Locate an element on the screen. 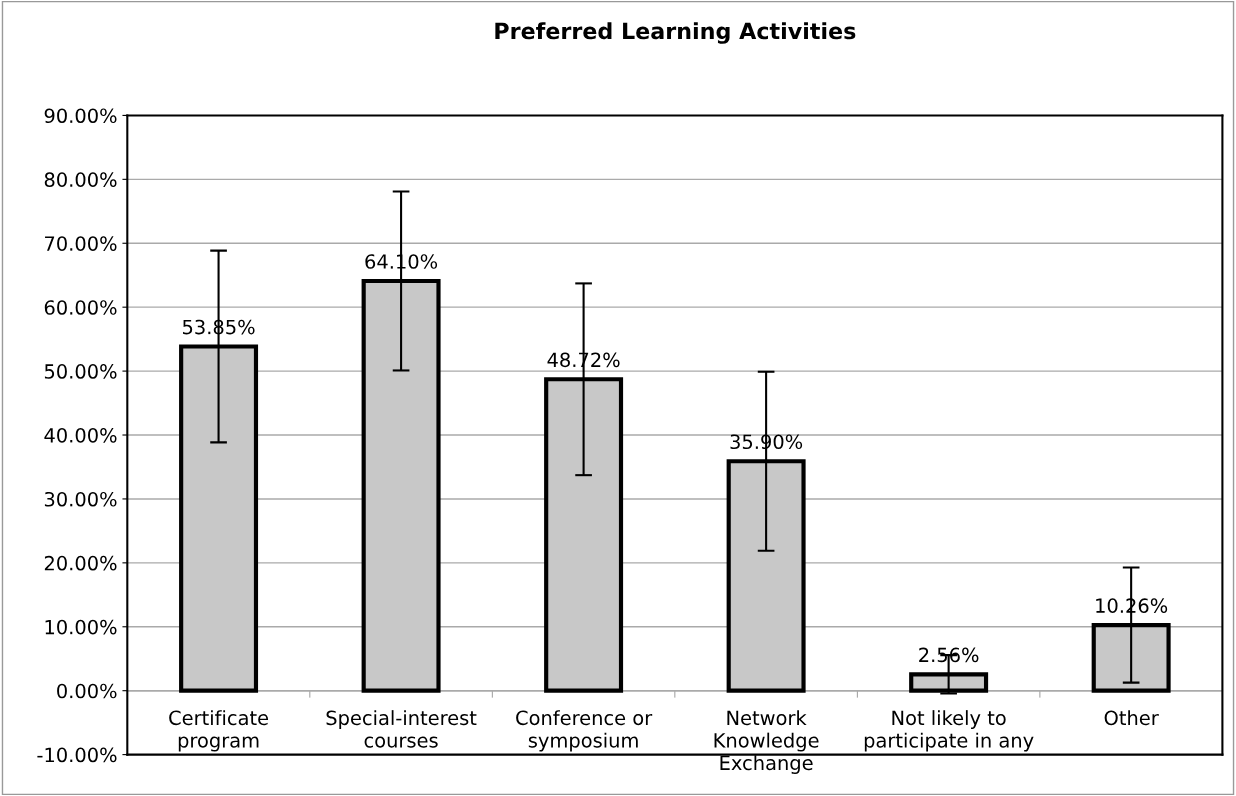  x-tick-label: Other is located at coordinates (1131, 718).